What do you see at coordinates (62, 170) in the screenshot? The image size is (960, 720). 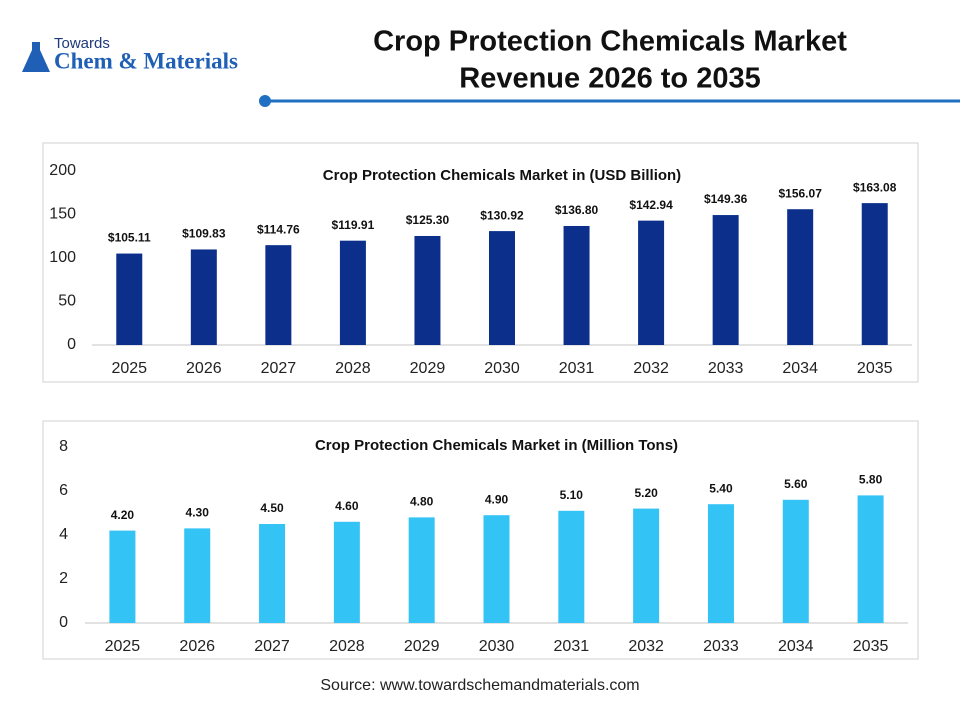 I see `y-tick-label: 200` at bounding box center [62, 170].